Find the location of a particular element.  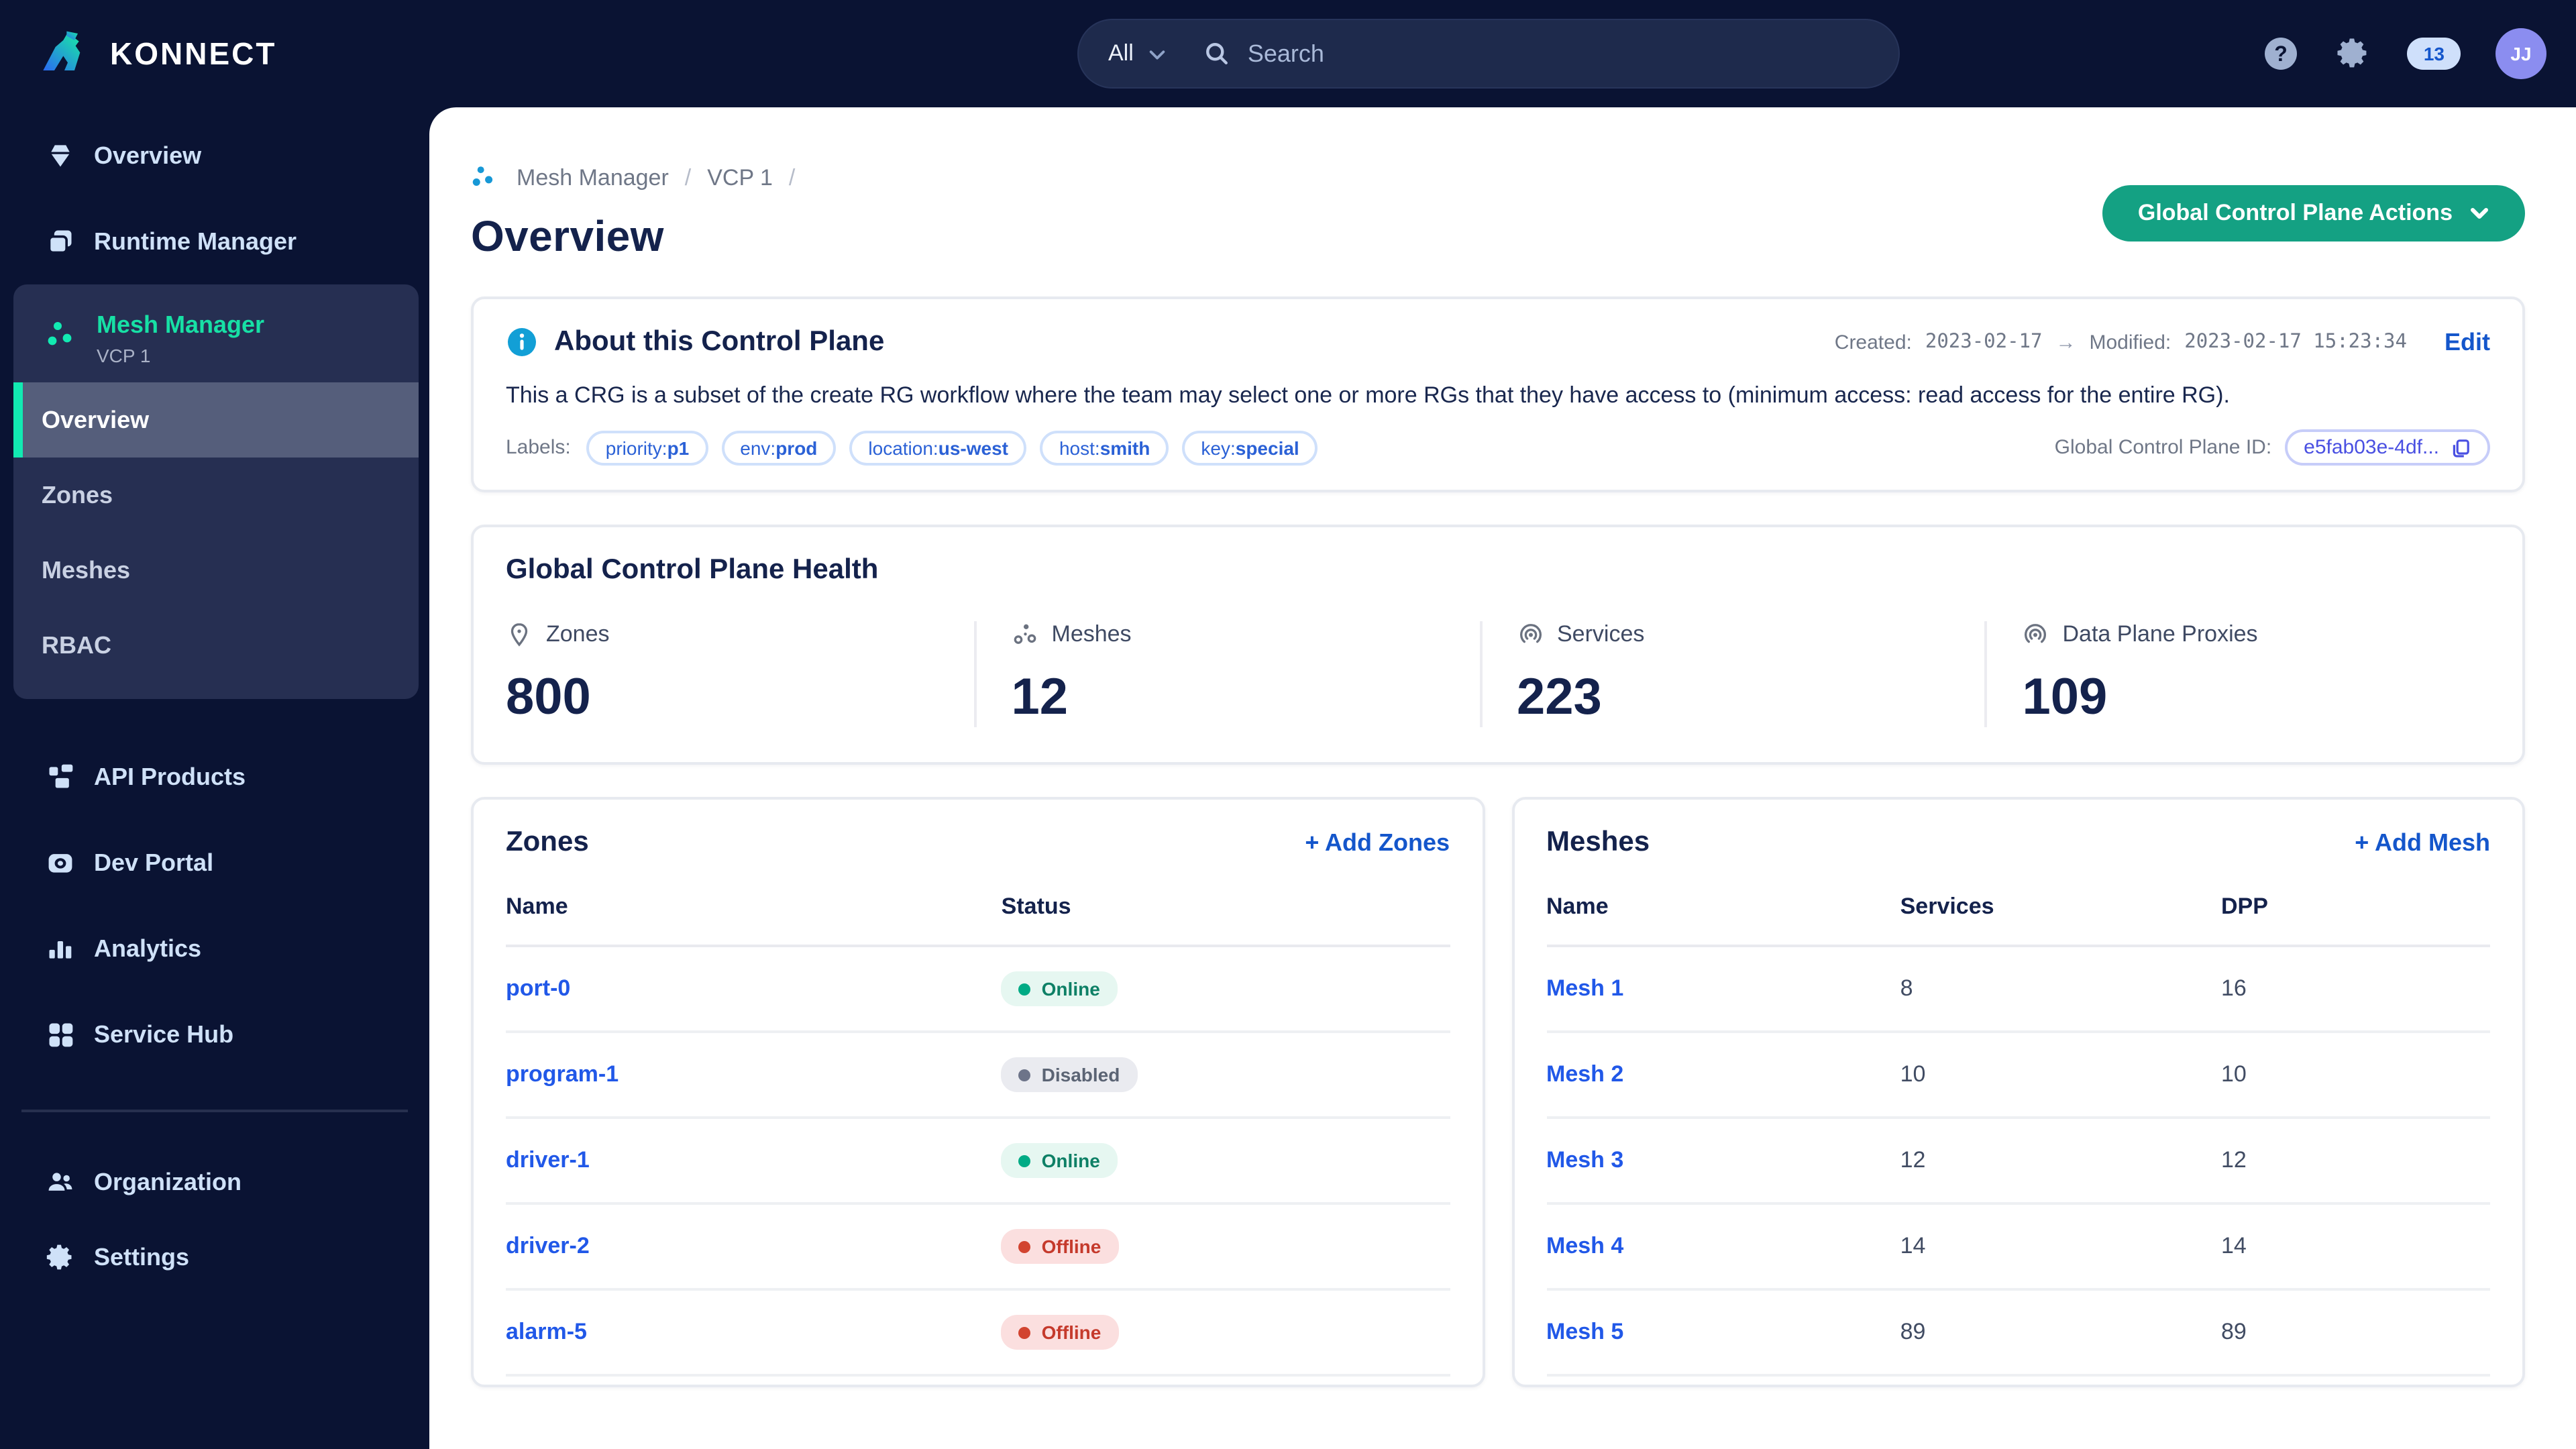

sidebar-subitem-overview: Overview is located at coordinates (216, 420).